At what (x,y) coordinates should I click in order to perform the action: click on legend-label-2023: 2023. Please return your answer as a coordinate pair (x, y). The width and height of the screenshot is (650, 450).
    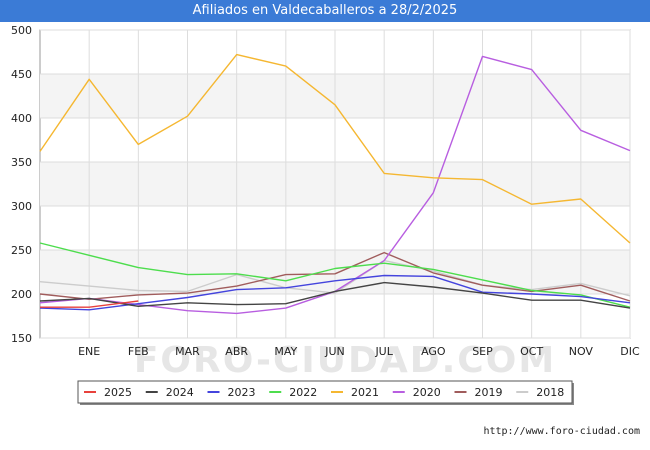
    Looking at the image, I should click on (242, 392).